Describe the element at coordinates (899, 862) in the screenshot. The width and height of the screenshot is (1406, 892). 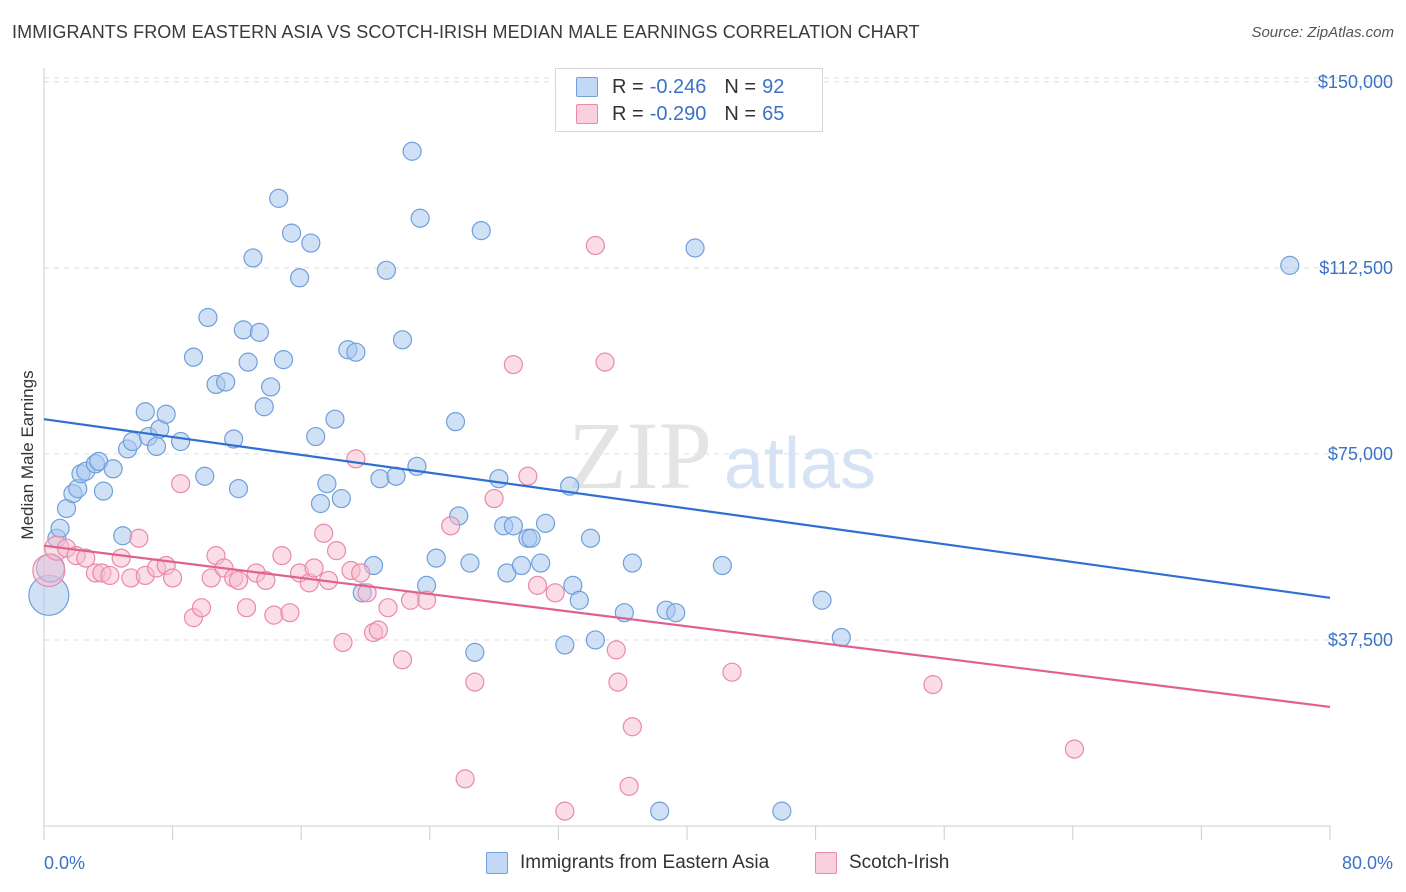
I see `series-label-scotch-irish: Scotch-Irish` at that location.